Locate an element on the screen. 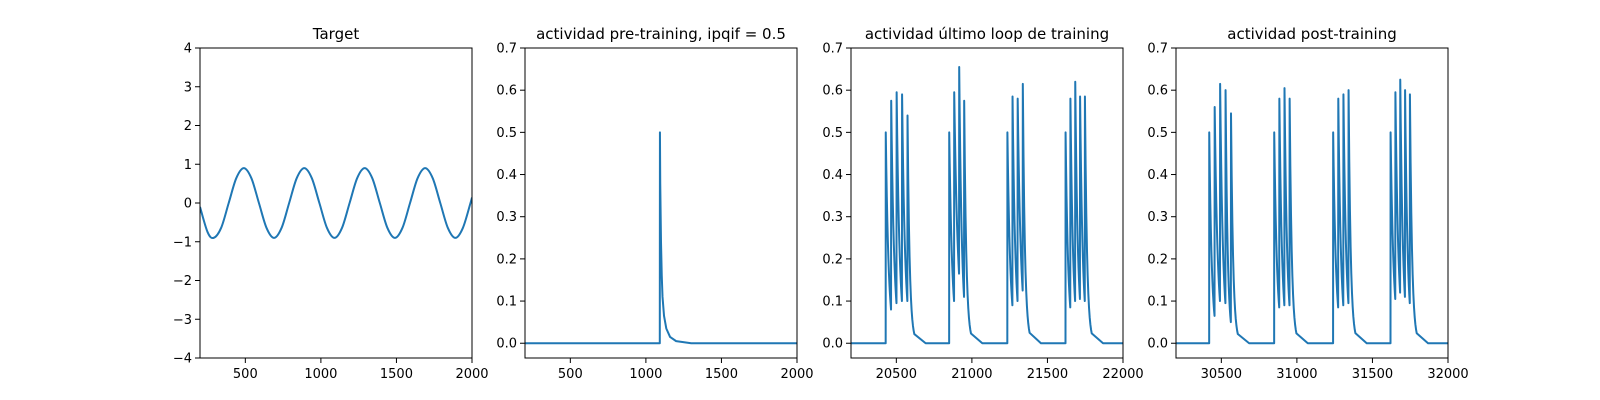 This screenshot has height=400, width=1600. y-tick-label: −4 is located at coordinates (182, 359).